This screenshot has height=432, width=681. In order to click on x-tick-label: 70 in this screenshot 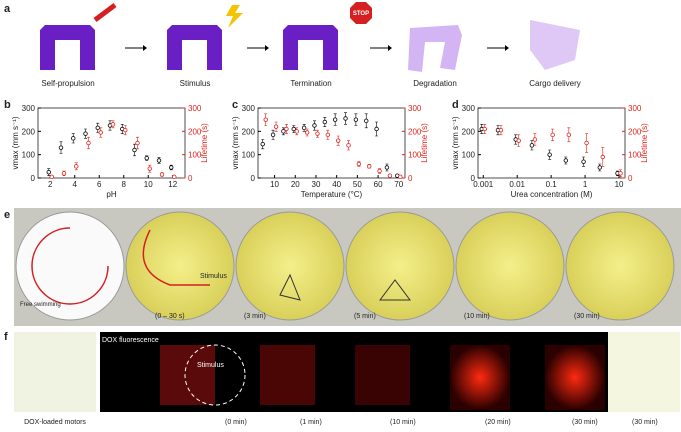, I will do `click(398, 184)`.